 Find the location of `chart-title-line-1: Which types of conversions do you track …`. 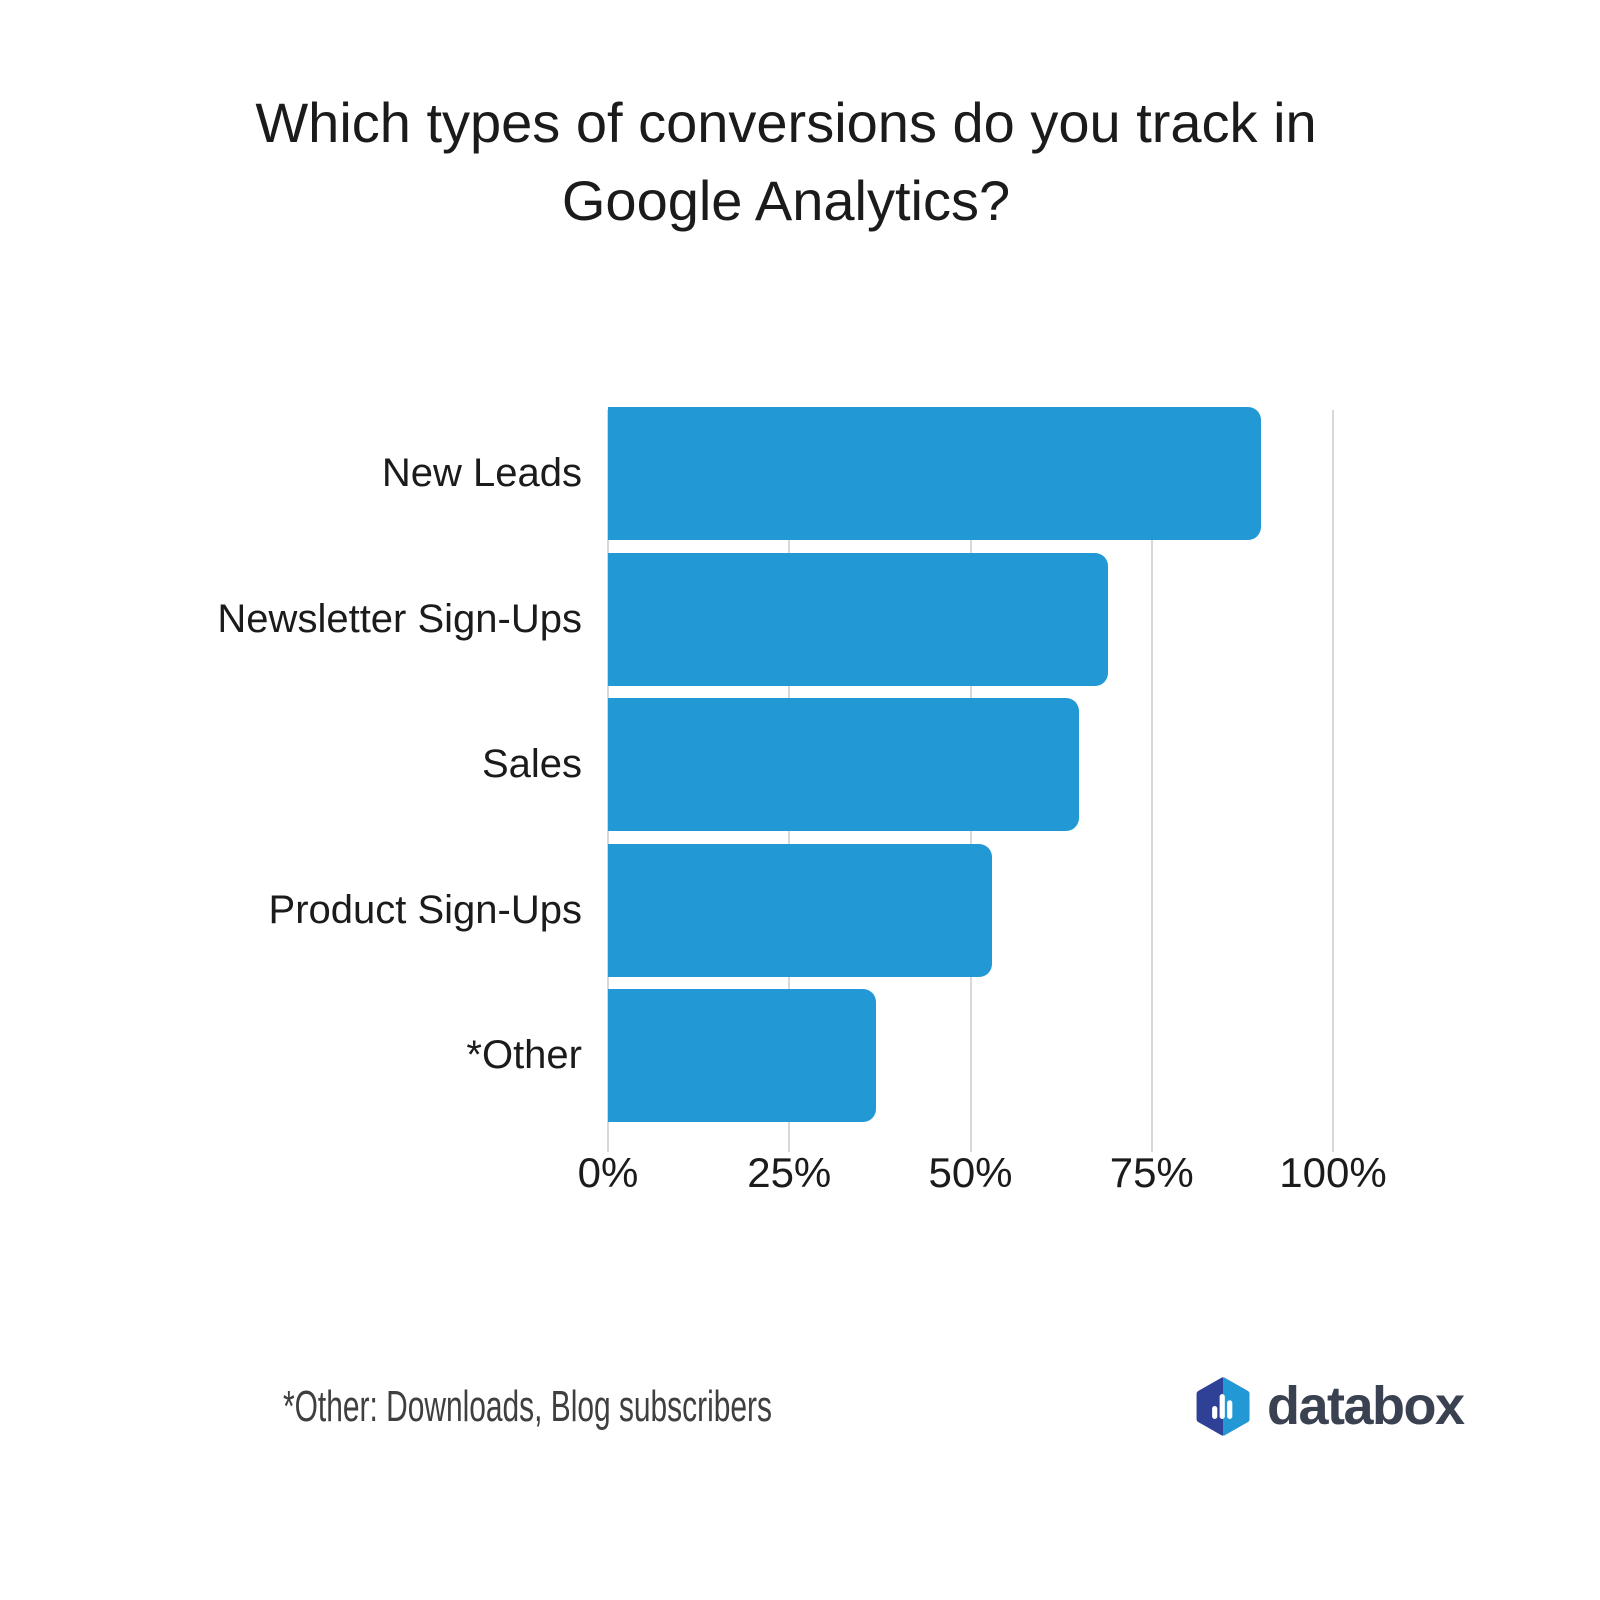

chart-title-line-1: Which types of conversions do you track … is located at coordinates (786, 122).